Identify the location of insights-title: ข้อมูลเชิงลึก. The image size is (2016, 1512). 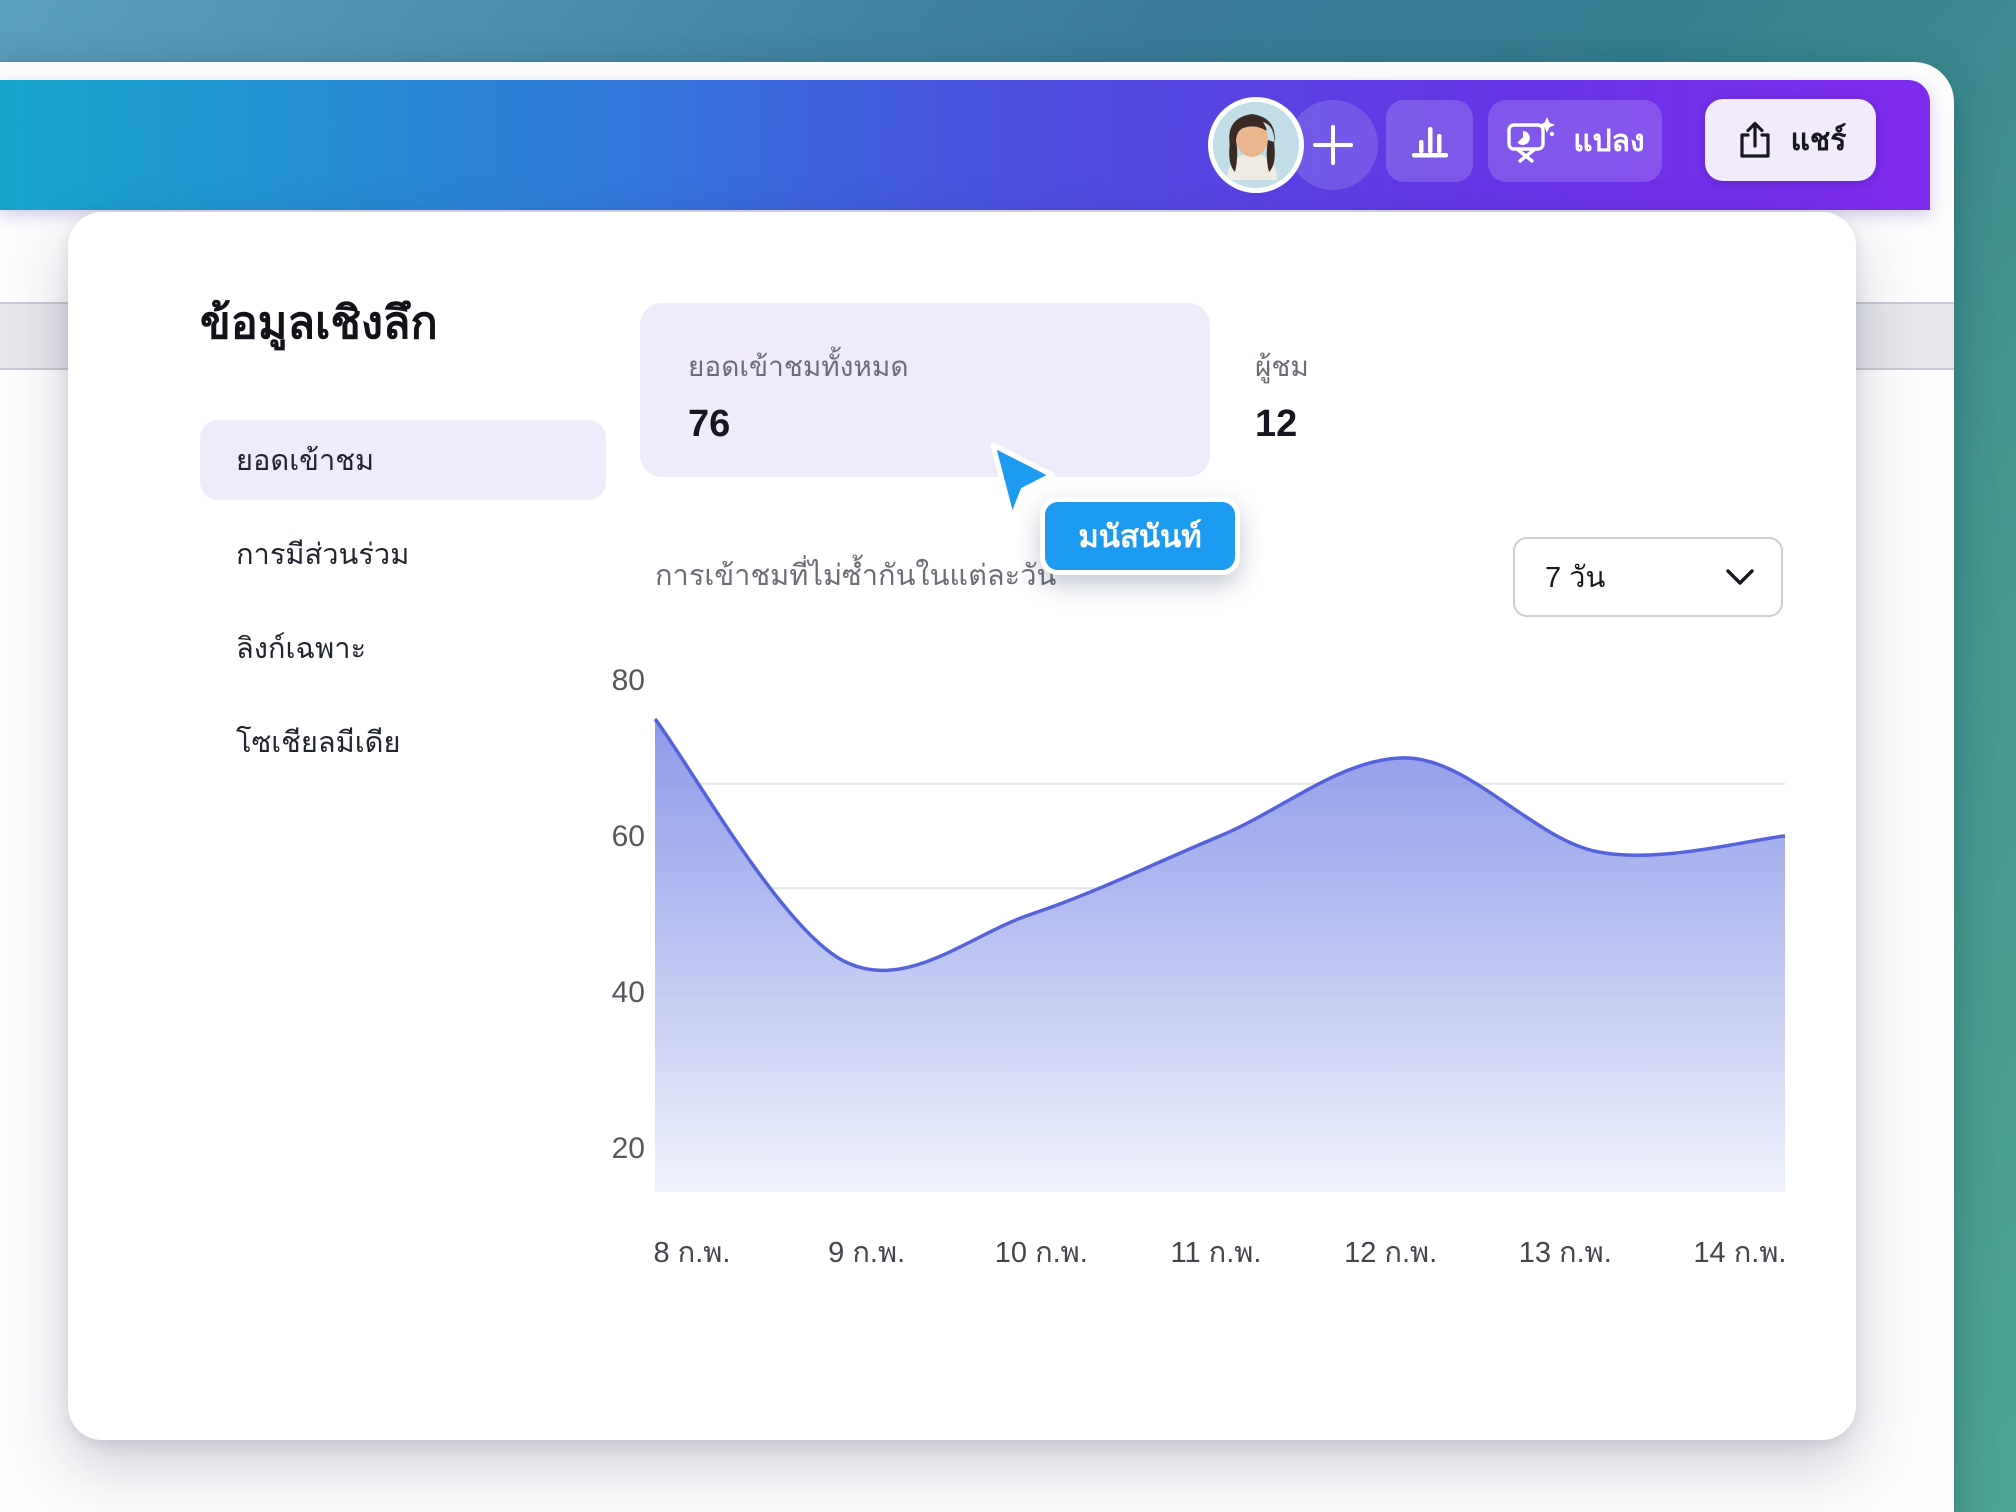
(319, 322).